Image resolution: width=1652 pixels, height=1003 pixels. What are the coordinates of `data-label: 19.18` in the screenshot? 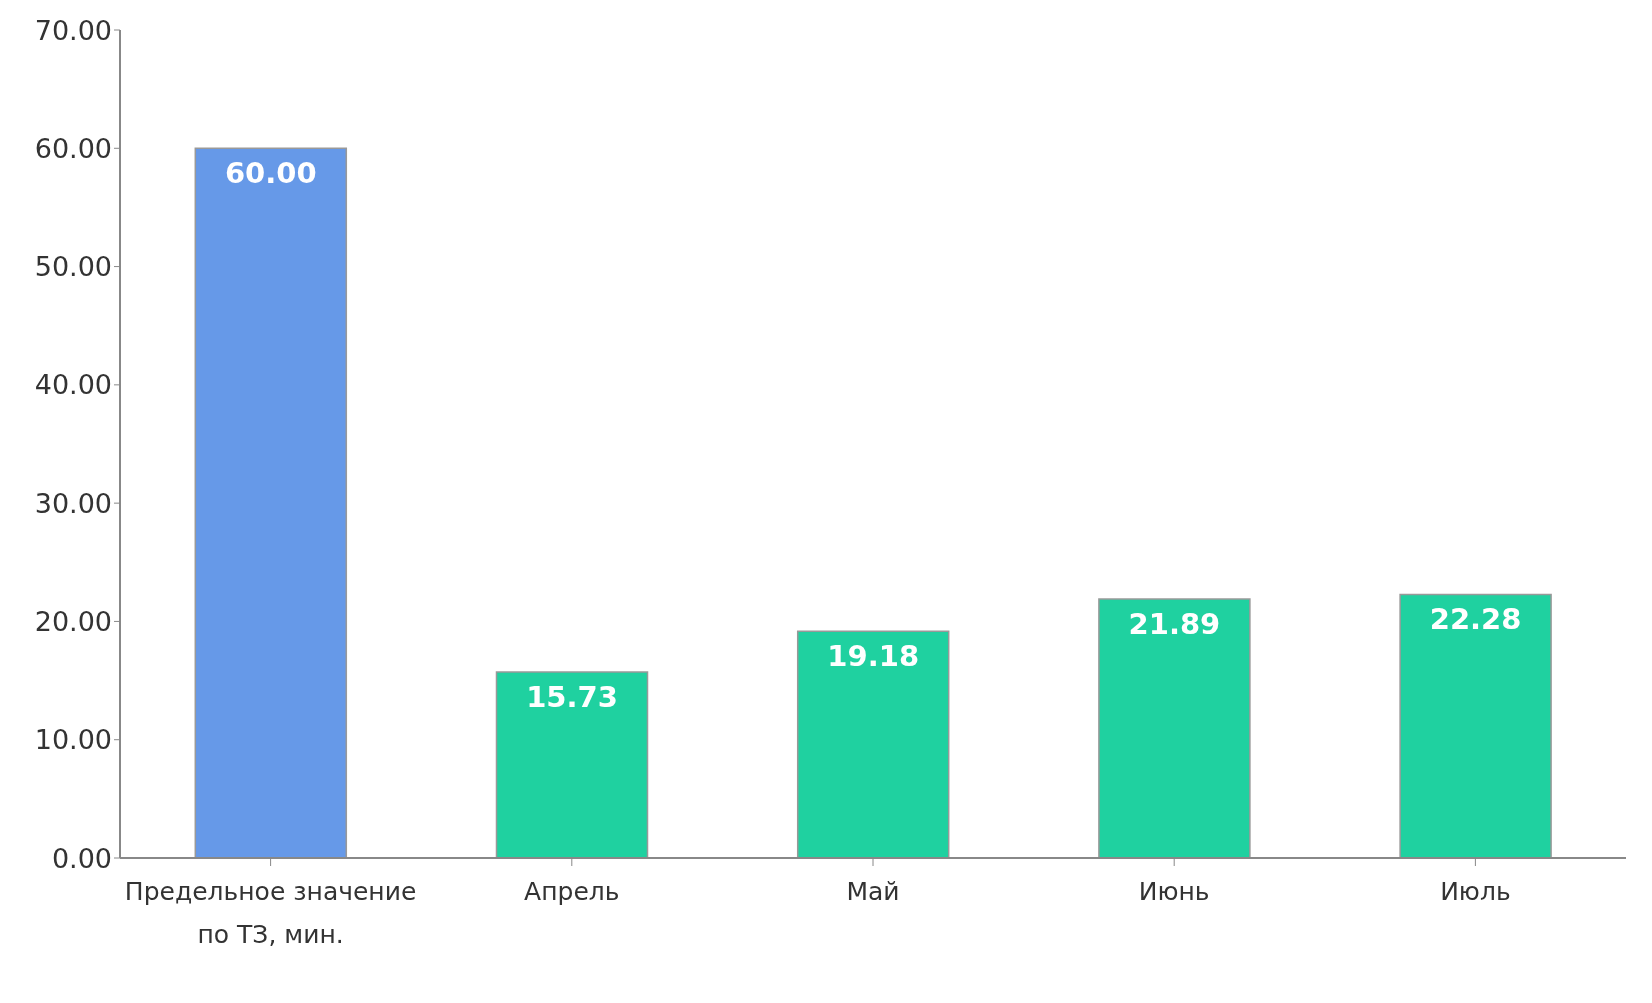 It's located at (873, 655).